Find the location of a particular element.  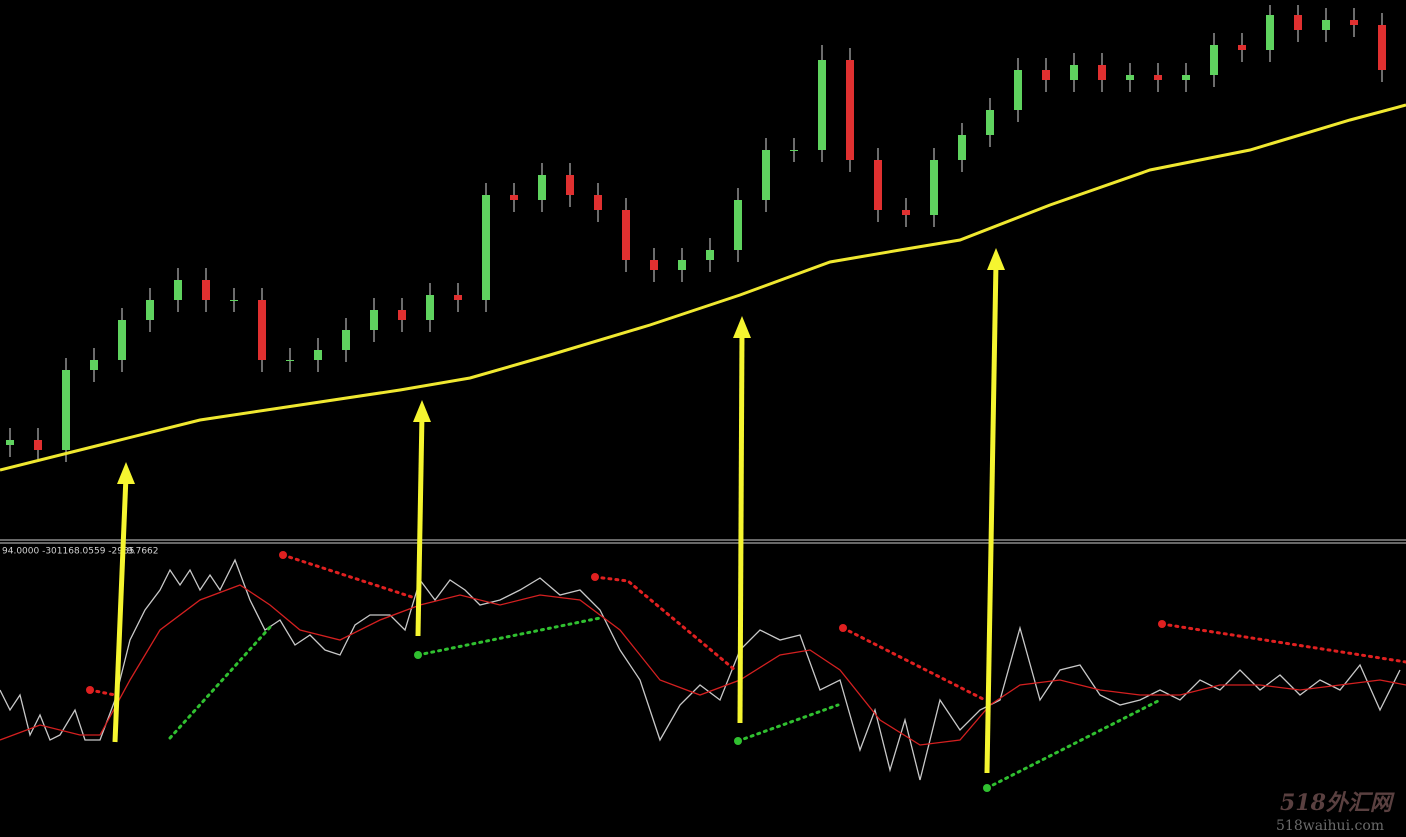

watermark: 518waihui.com is located at coordinates (1330, 826).